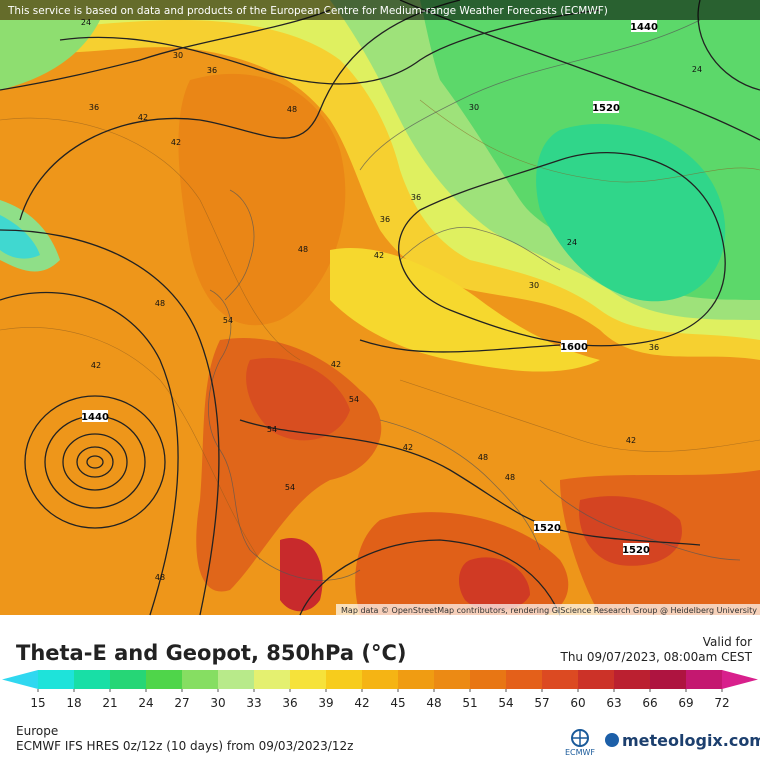  What do you see at coordinates (580, 743) in the screenshot?
I see `ecmwf-logo: ECMWF` at bounding box center [580, 743].